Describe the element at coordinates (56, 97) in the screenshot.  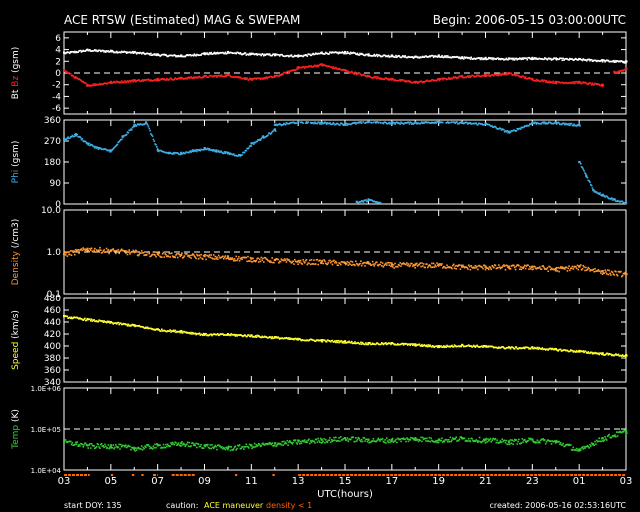
I see `y-tick-label: -4` at that location.